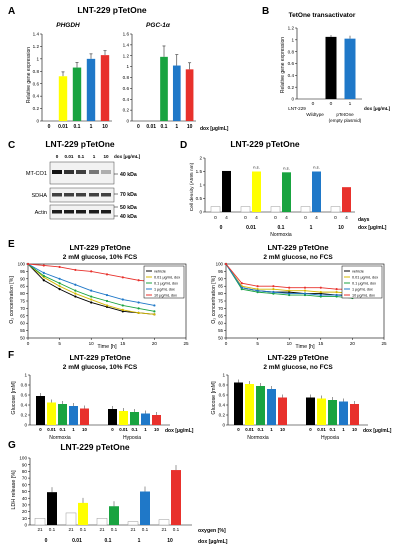 The width and height of the screenshot is (405, 550). What do you see at coordinates (364, 284) in the screenshot?
I see `legend-label: 0.1 µg/mL dox` at bounding box center [364, 284].